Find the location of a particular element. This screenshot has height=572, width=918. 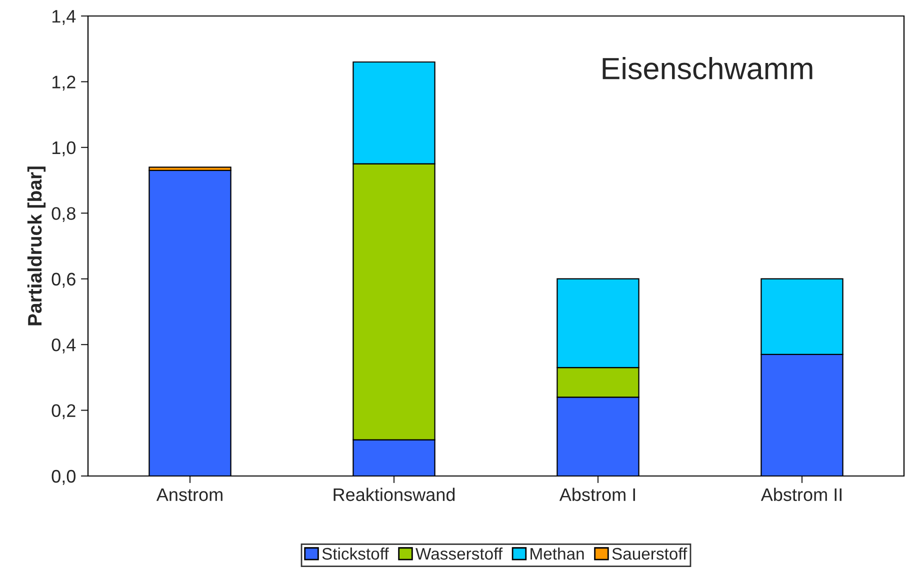

legend-label: Wasserstoff is located at coordinates (459, 553).